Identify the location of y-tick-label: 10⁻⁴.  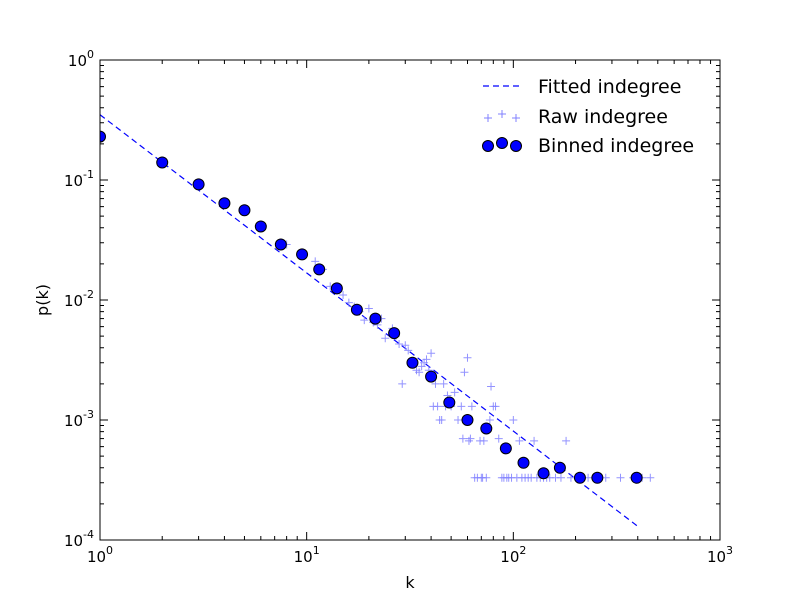
(79, 539).